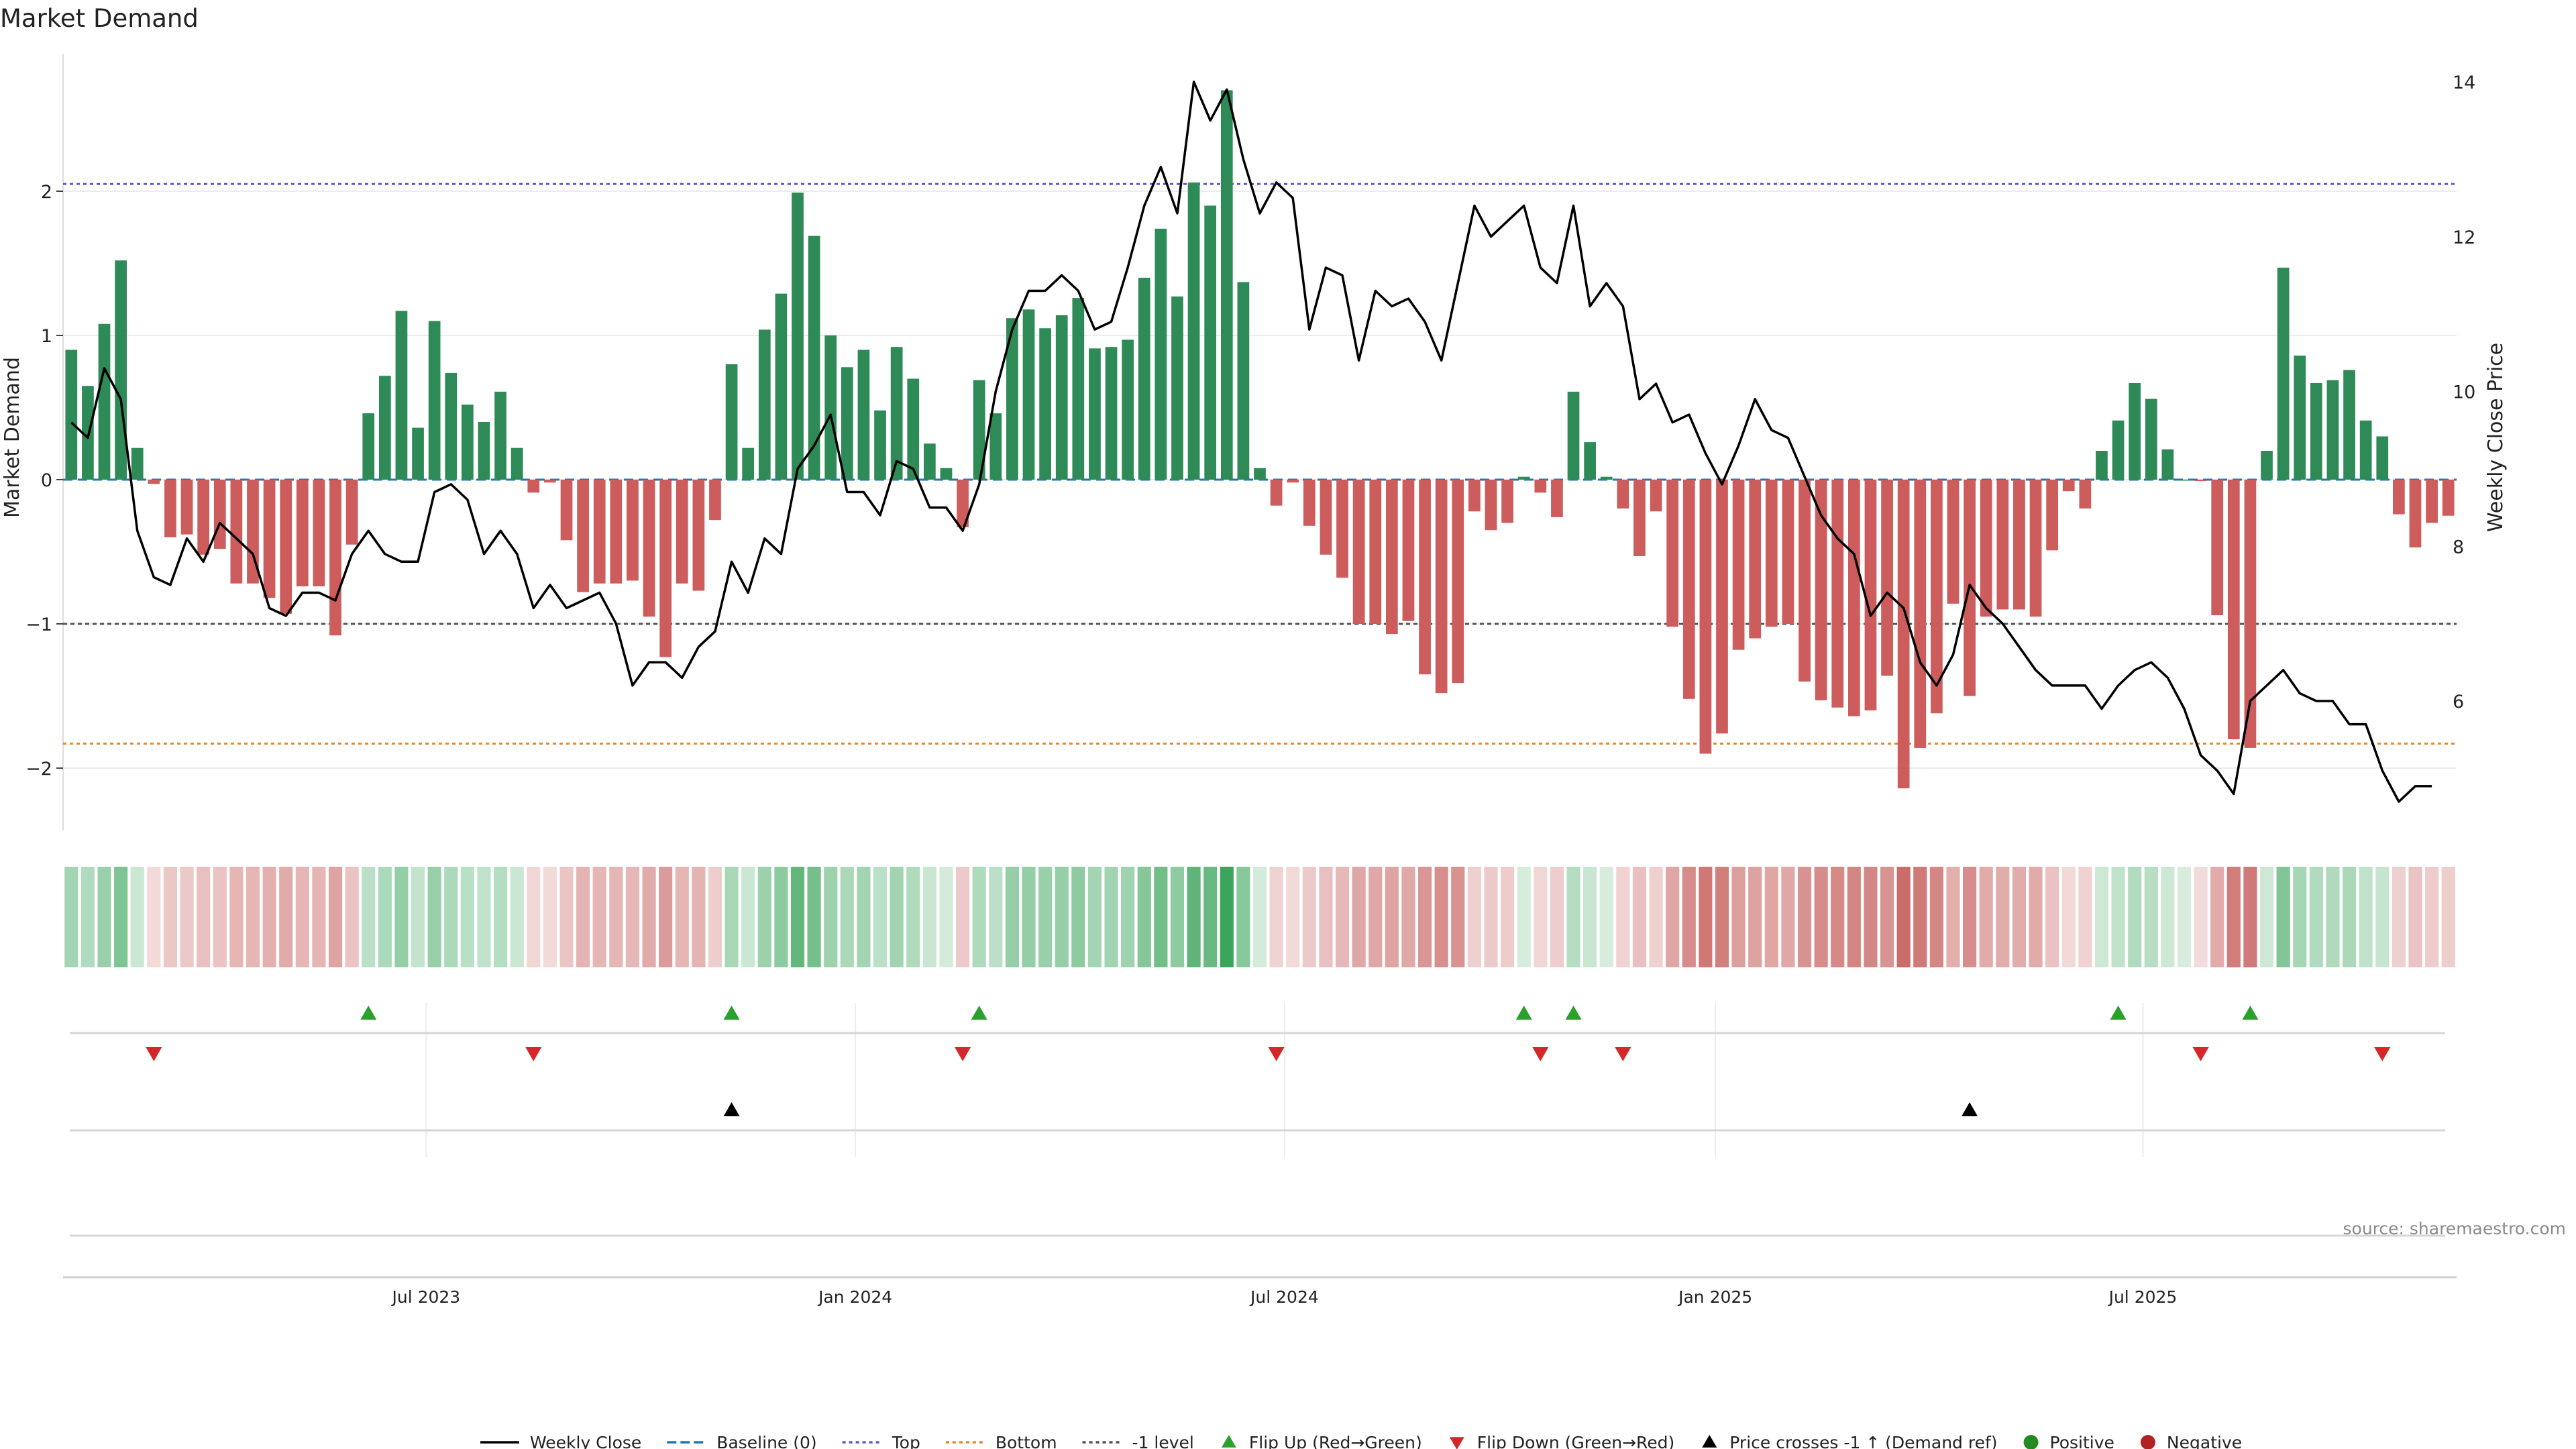 Image resolution: width=2576 pixels, height=1449 pixels. I want to click on legend-label: Baseline (0), so click(766, 1441).